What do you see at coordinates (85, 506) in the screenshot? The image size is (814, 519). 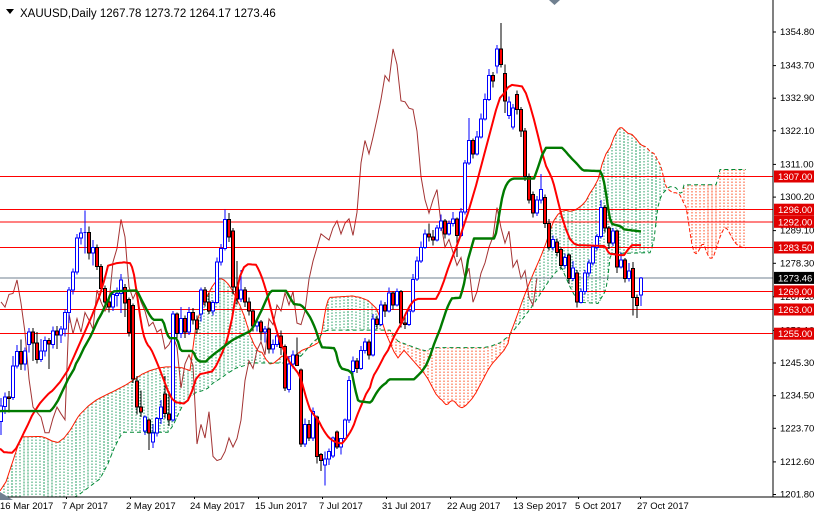 I see `svg-text: 7 Apr 2017` at bounding box center [85, 506].